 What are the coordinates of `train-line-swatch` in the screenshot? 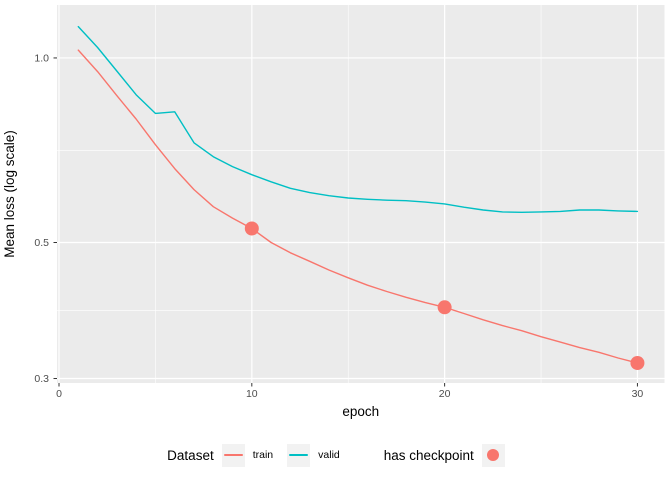 It's located at (233, 455).